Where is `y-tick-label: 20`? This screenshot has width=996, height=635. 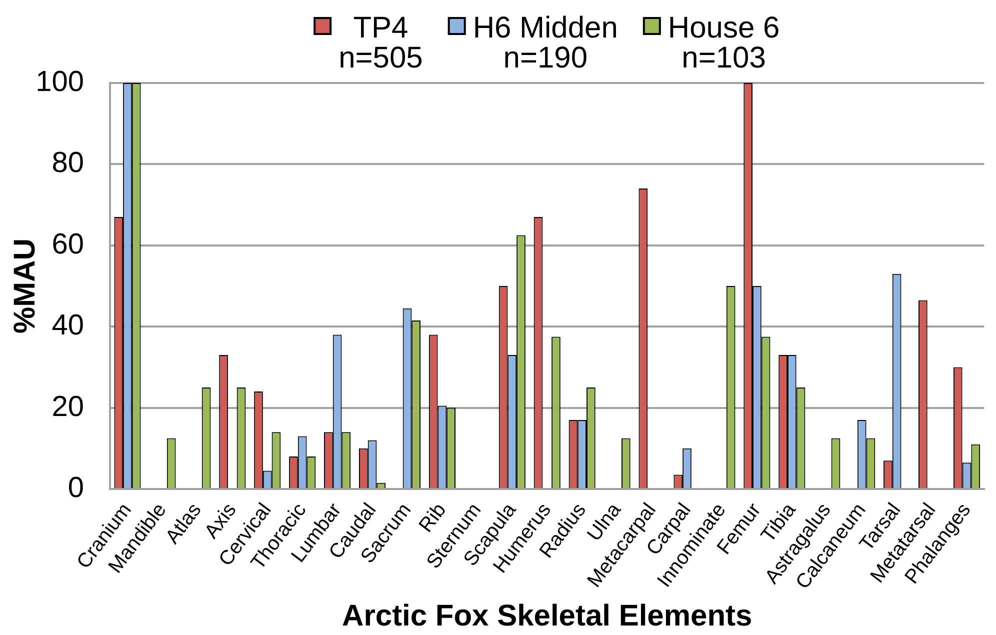 y-tick-label: 20 is located at coordinates (68, 406).